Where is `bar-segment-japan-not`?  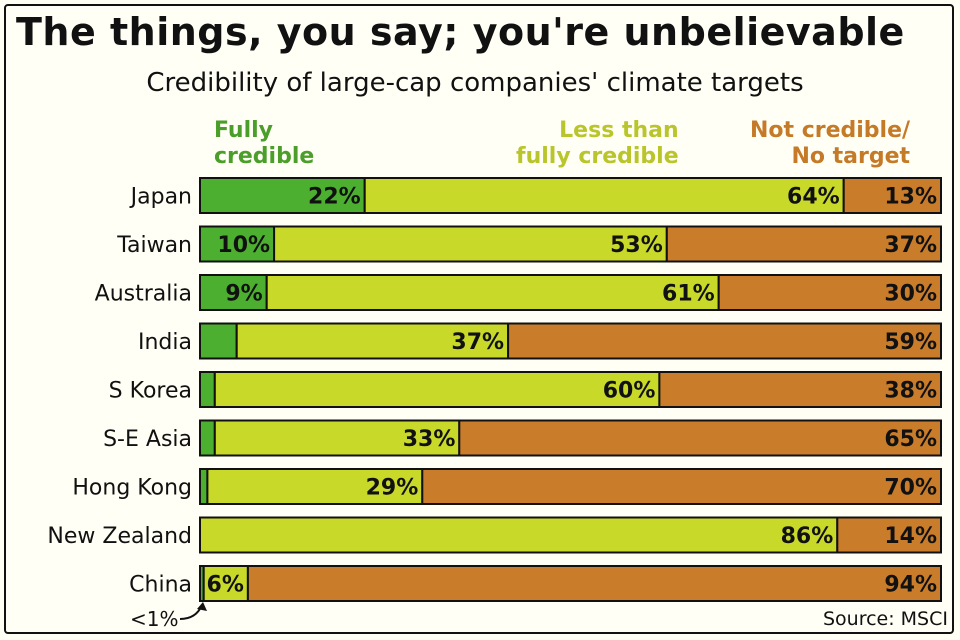
bar-segment-japan-not is located at coordinates (892, 195).